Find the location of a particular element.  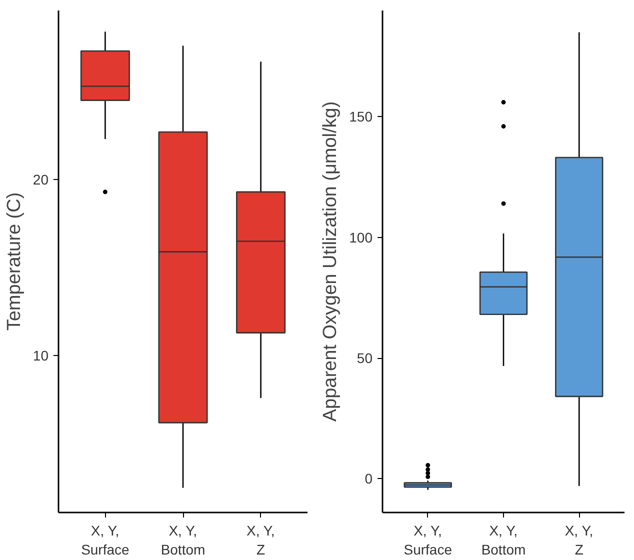

y-tick-label: 50 is located at coordinates (364, 358).